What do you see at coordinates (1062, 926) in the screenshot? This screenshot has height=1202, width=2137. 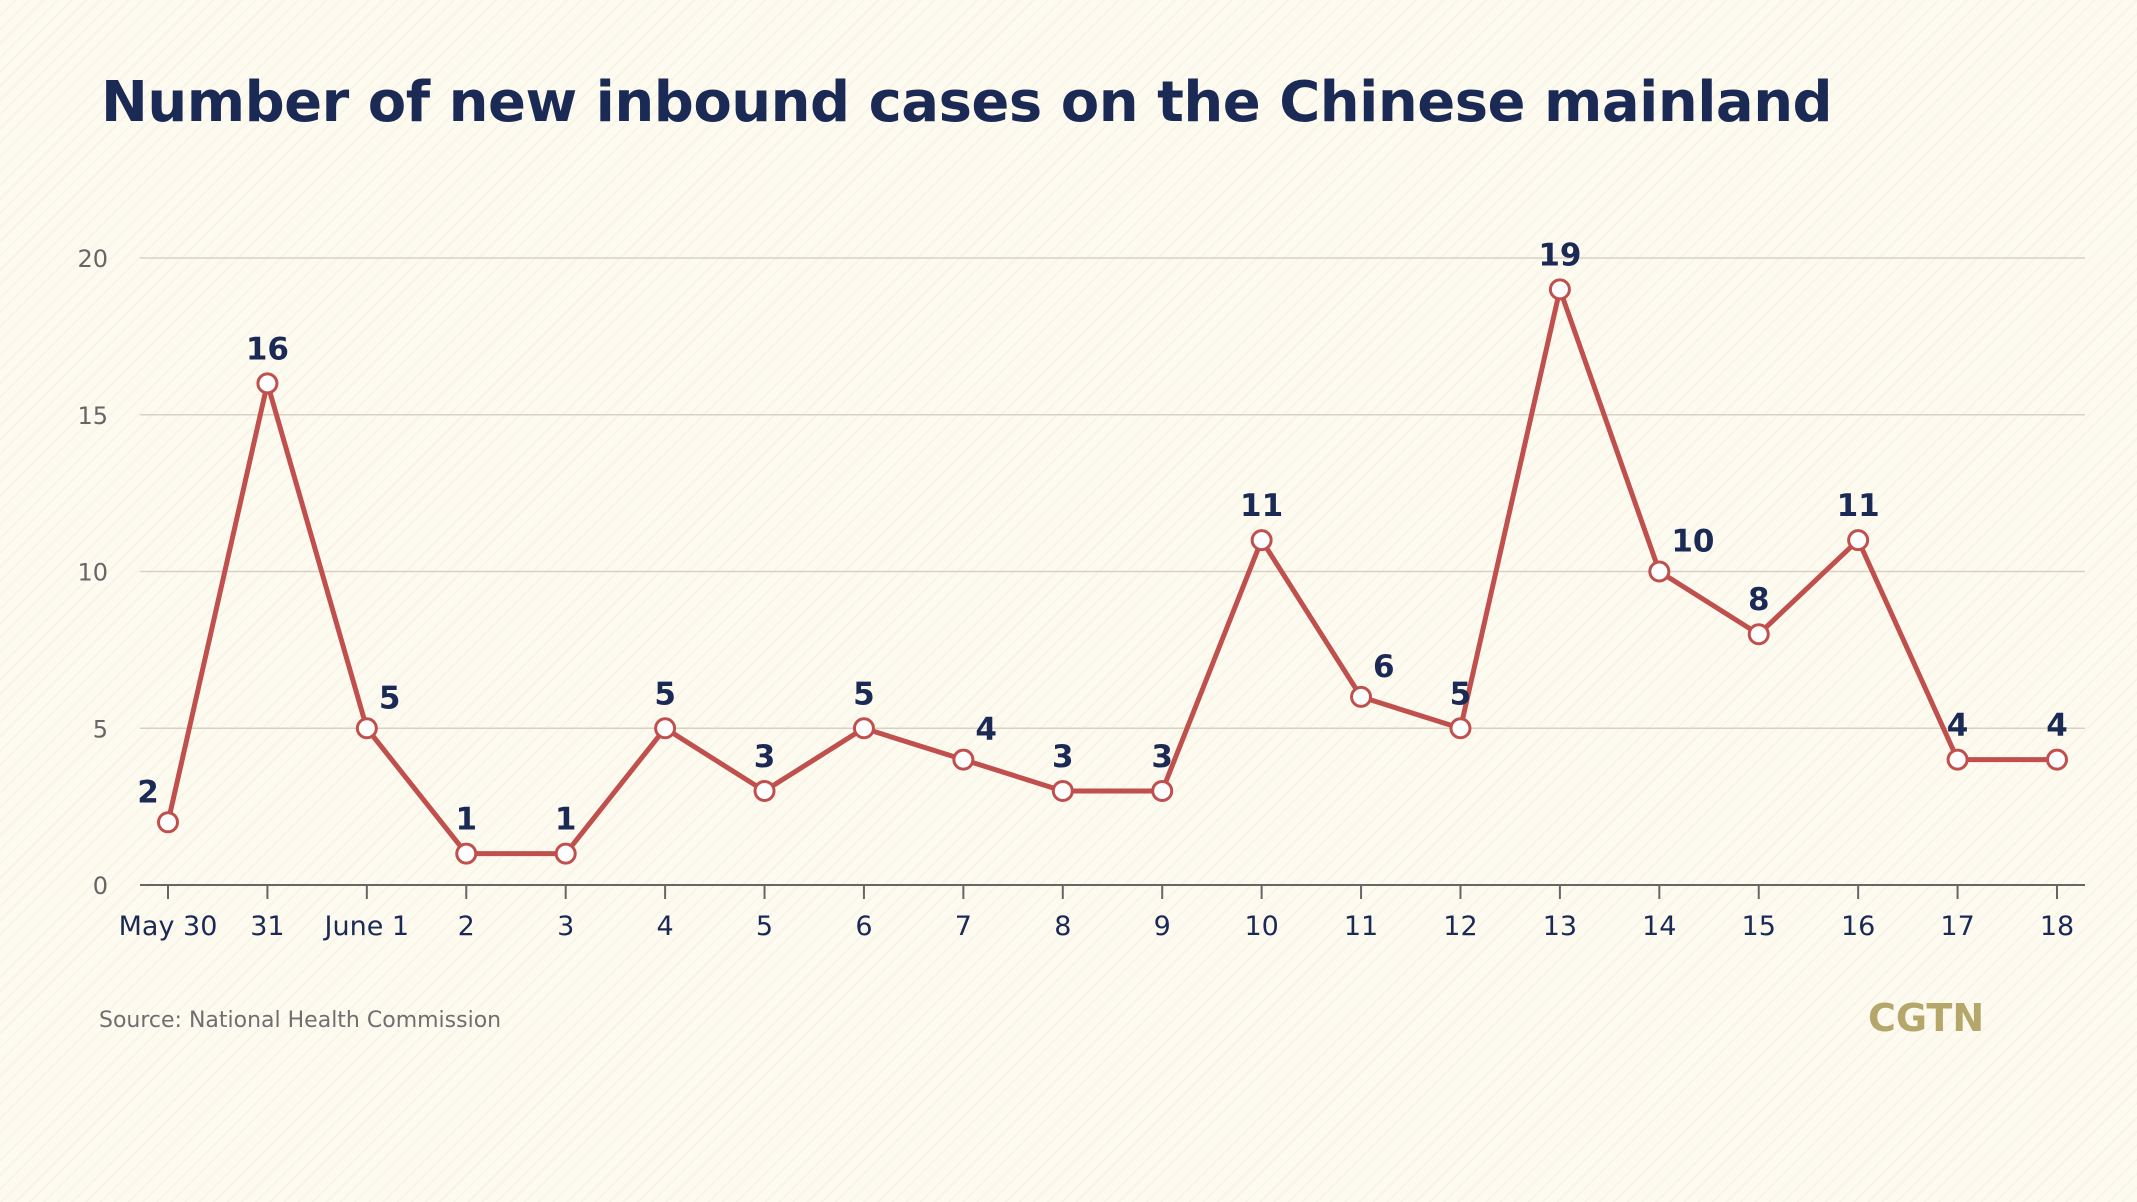 I see `x-tick-label: 8` at bounding box center [1062, 926].